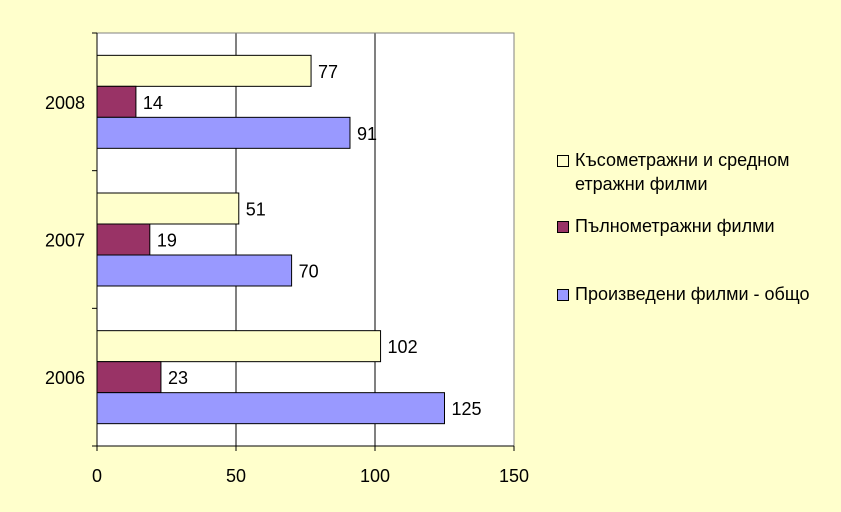 Image resolution: width=841 pixels, height=512 pixels. I want to click on y-tick-label: 2006, so click(65, 378).